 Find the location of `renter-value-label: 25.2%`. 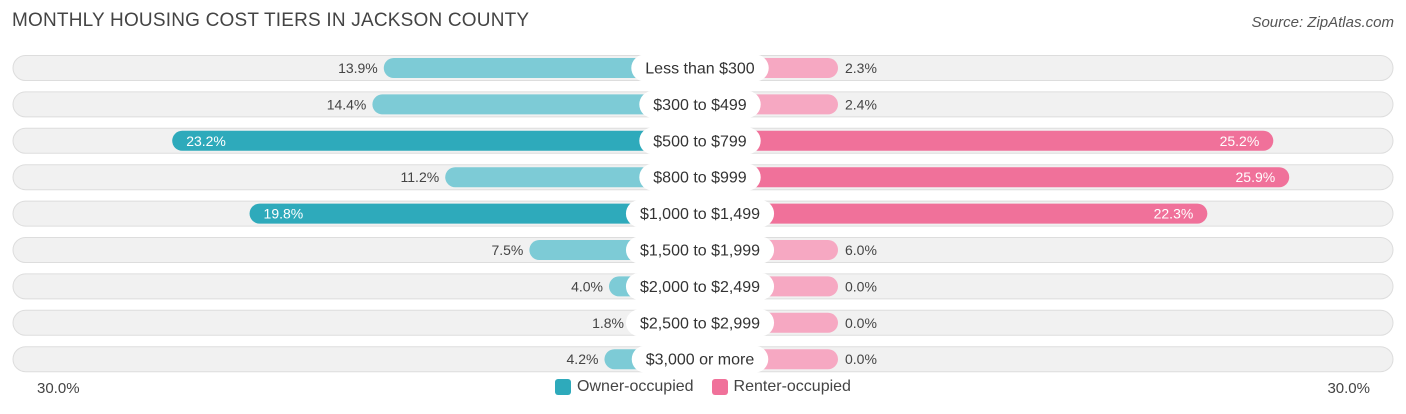

renter-value-label: 25.2% is located at coordinates (1240, 141).